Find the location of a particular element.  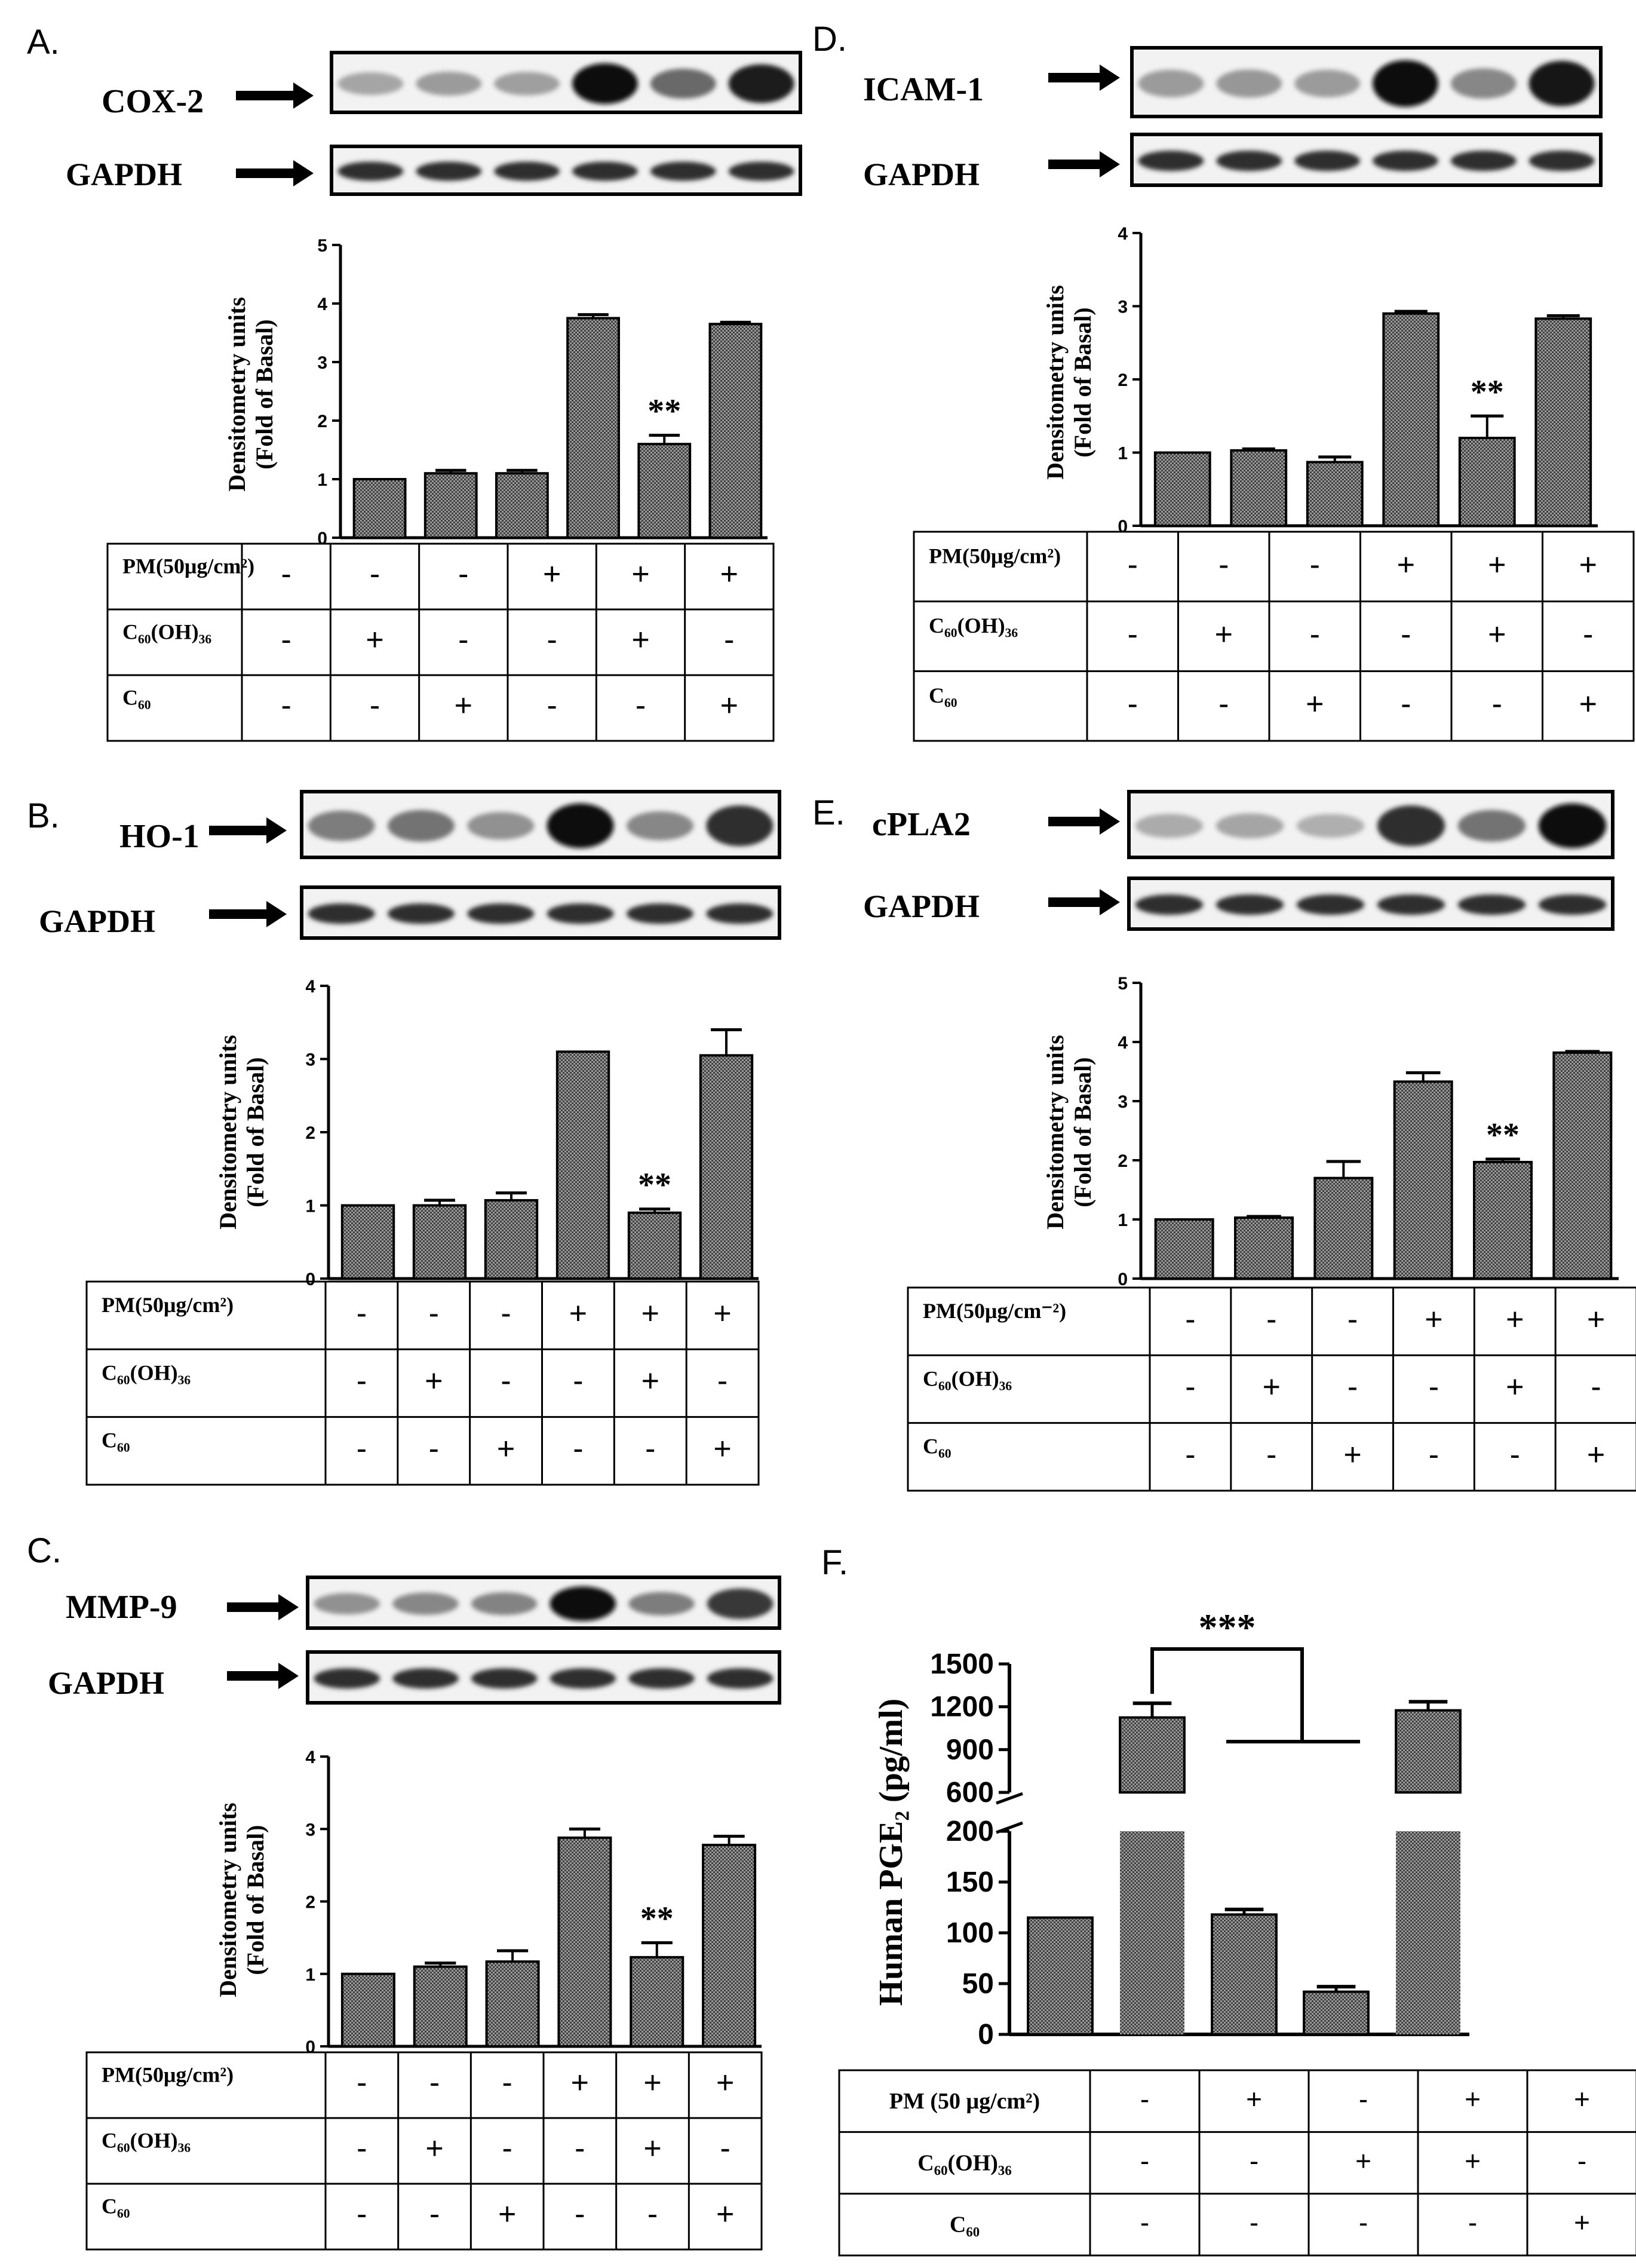

panel-C-cell-r3-c6: + is located at coordinates (725, 2215).